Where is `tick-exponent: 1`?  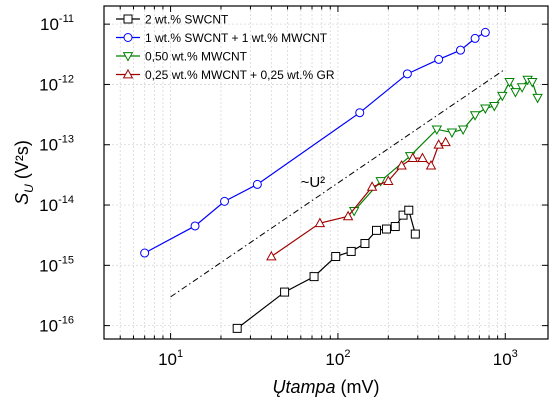
tick-exponent: 1 is located at coordinates (180, 354).